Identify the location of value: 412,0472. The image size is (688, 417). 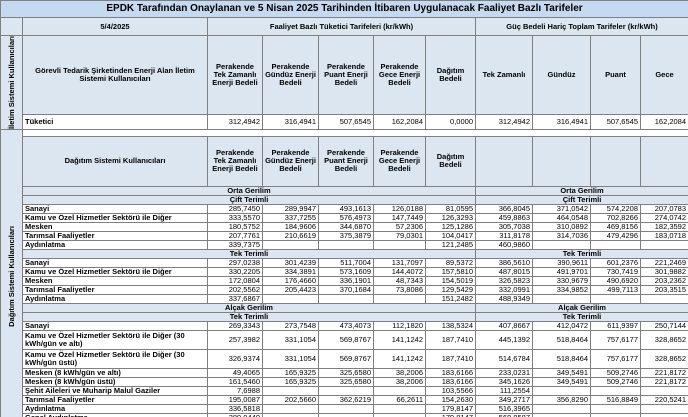
(561, 325).